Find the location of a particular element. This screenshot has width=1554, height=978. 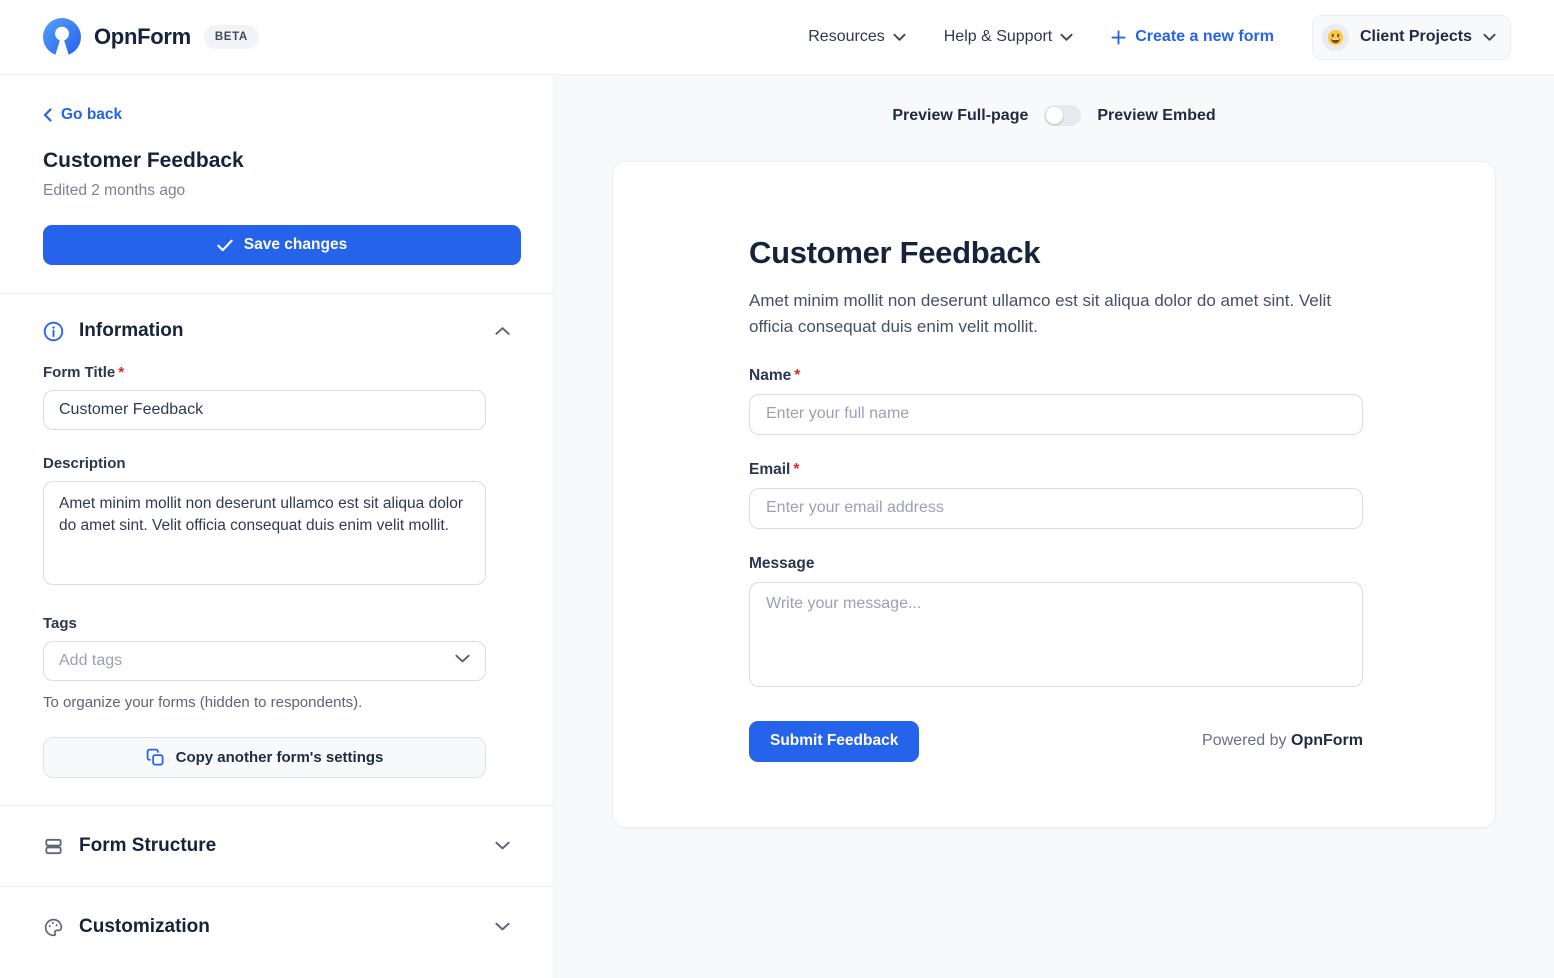

chevron-up-icon is located at coordinates (502, 331).